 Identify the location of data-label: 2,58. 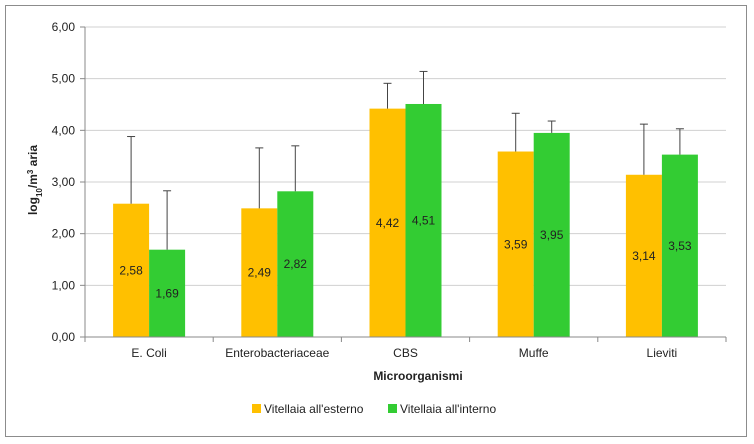
(131, 270).